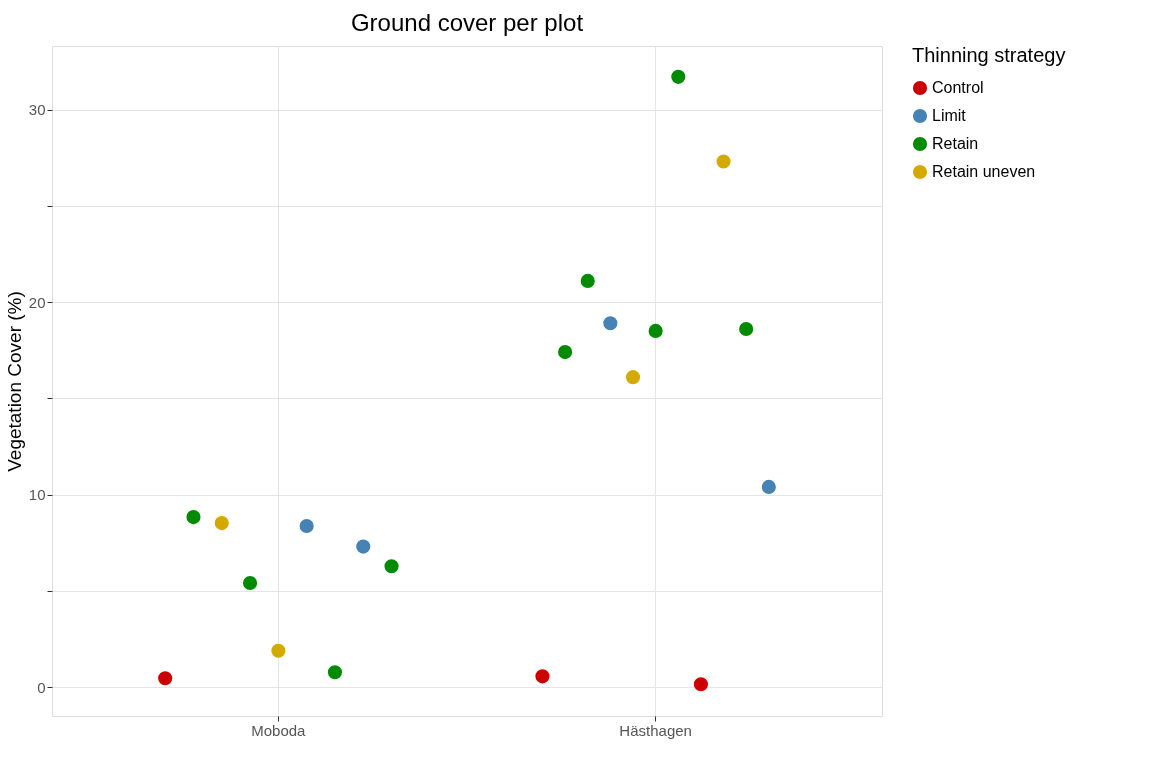  What do you see at coordinates (37, 110) in the screenshot?
I see `y-tick-label: 30` at bounding box center [37, 110].